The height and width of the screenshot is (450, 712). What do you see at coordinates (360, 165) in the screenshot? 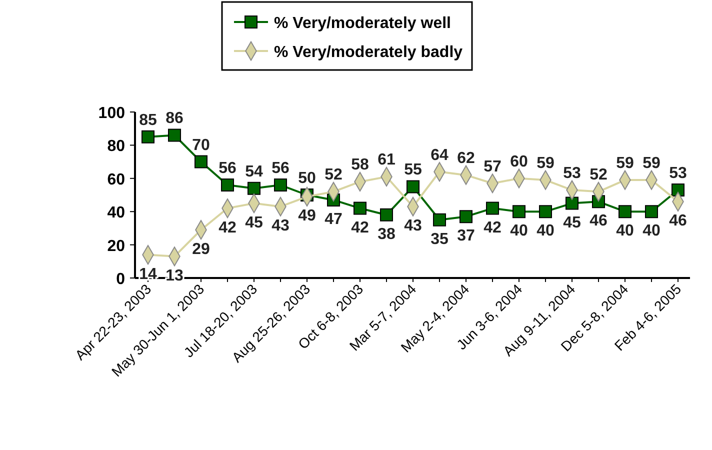
I see `data-label: 58` at bounding box center [360, 165].